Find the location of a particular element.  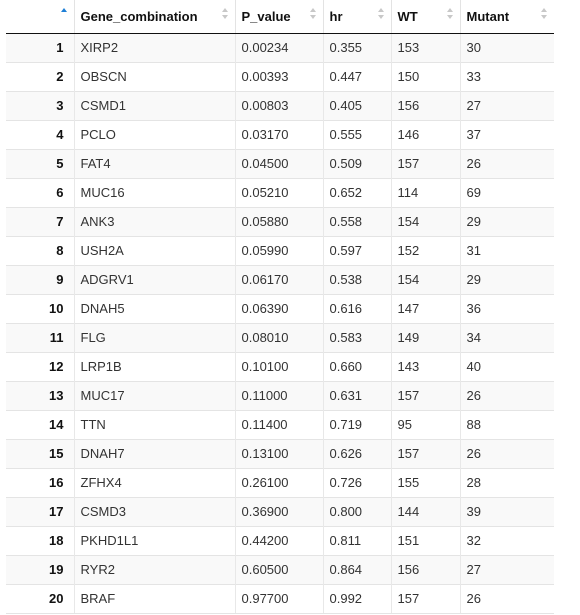

row-index-cell: 8 is located at coordinates (40, 250).